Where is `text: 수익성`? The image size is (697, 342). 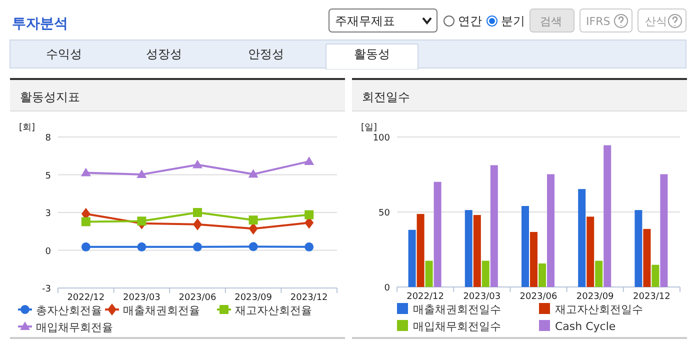 text: 수익성 is located at coordinates (64, 54).